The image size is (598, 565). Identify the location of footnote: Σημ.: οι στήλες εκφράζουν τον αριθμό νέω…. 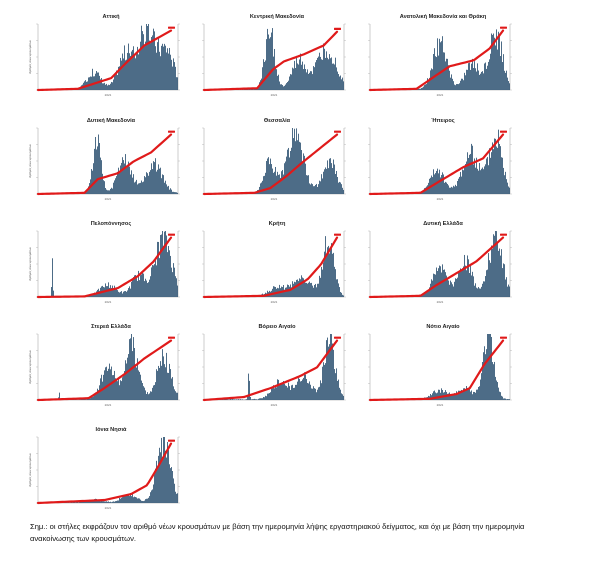
(277, 532).